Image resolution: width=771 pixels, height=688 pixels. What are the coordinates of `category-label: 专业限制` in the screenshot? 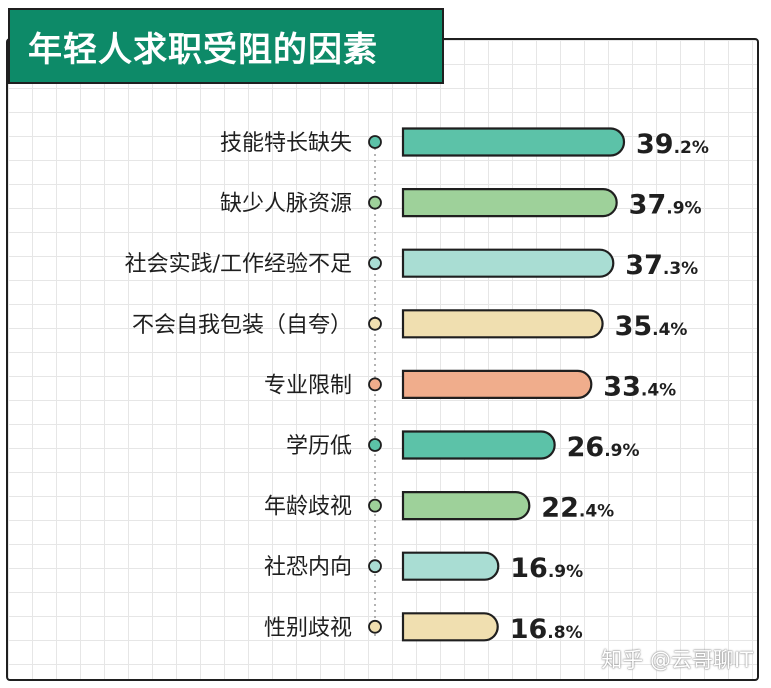 It's located at (308, 385).